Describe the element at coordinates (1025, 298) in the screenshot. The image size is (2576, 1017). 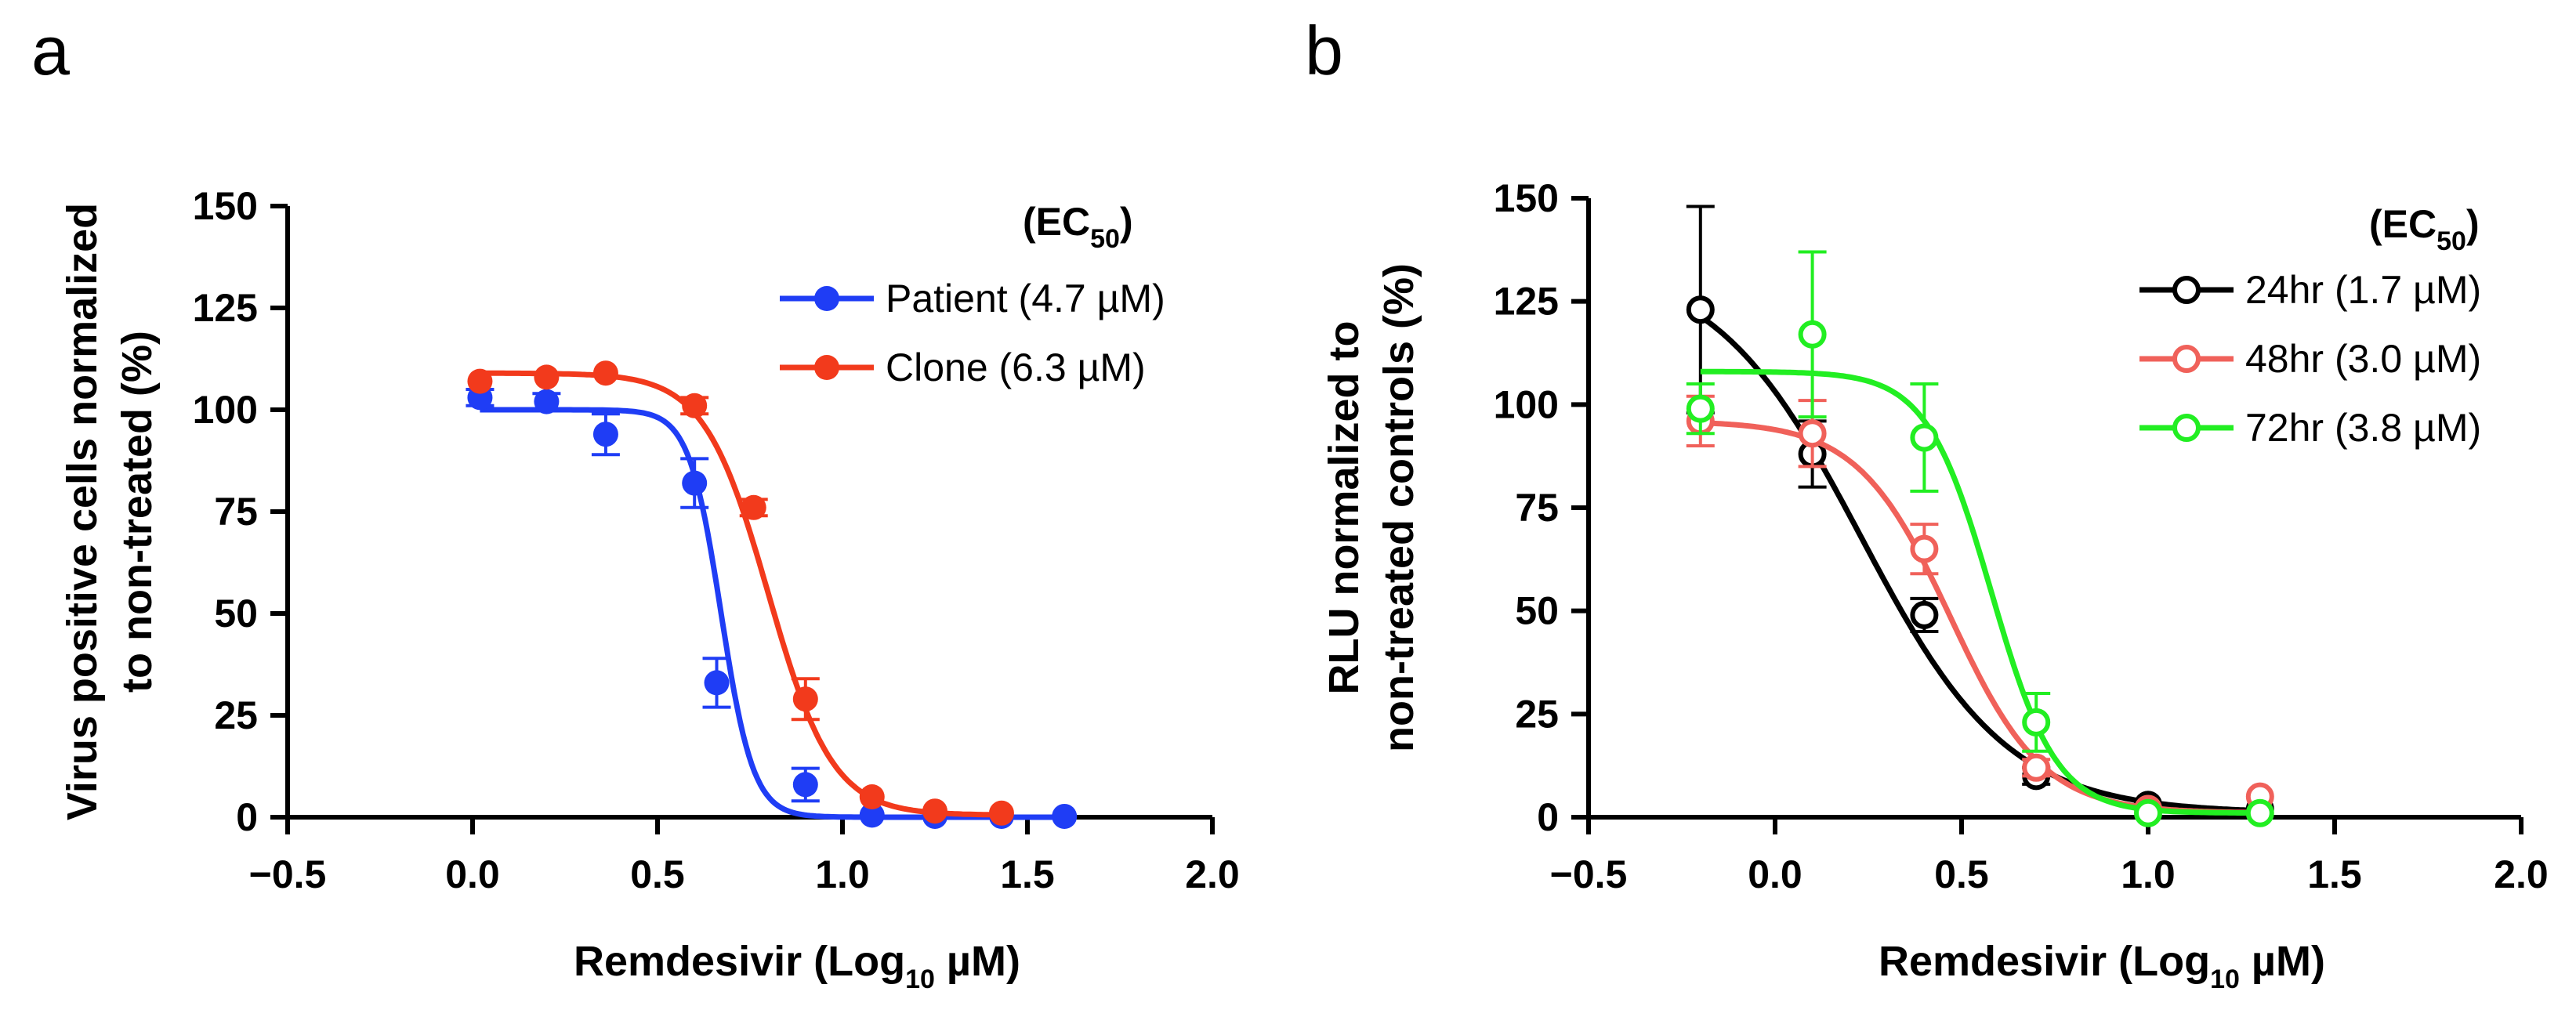
I see `legend-label: Patient (4.7 µM)` at that location.